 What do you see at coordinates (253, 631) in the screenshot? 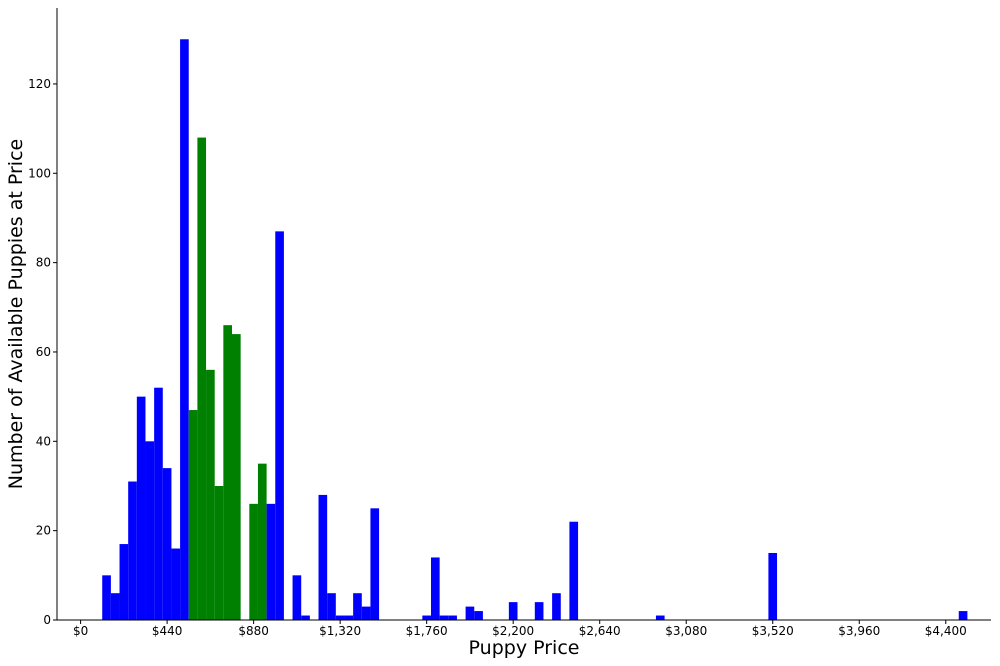
I see `x-tick-label: $880` at bounding box center [253, 631].